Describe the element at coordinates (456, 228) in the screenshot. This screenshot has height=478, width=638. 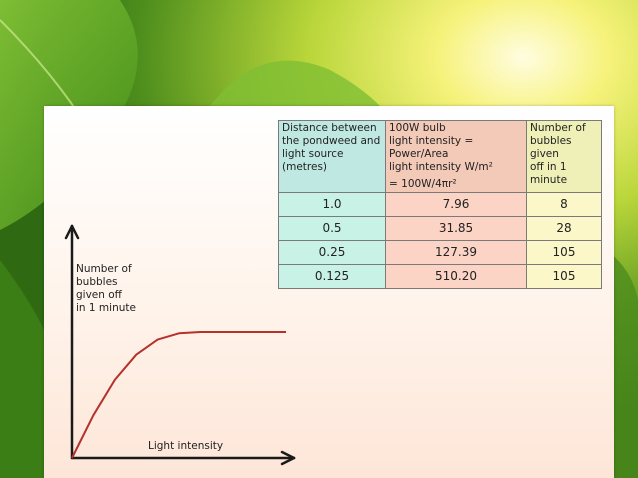
I see `cell-intensity: 31.85` at that location.